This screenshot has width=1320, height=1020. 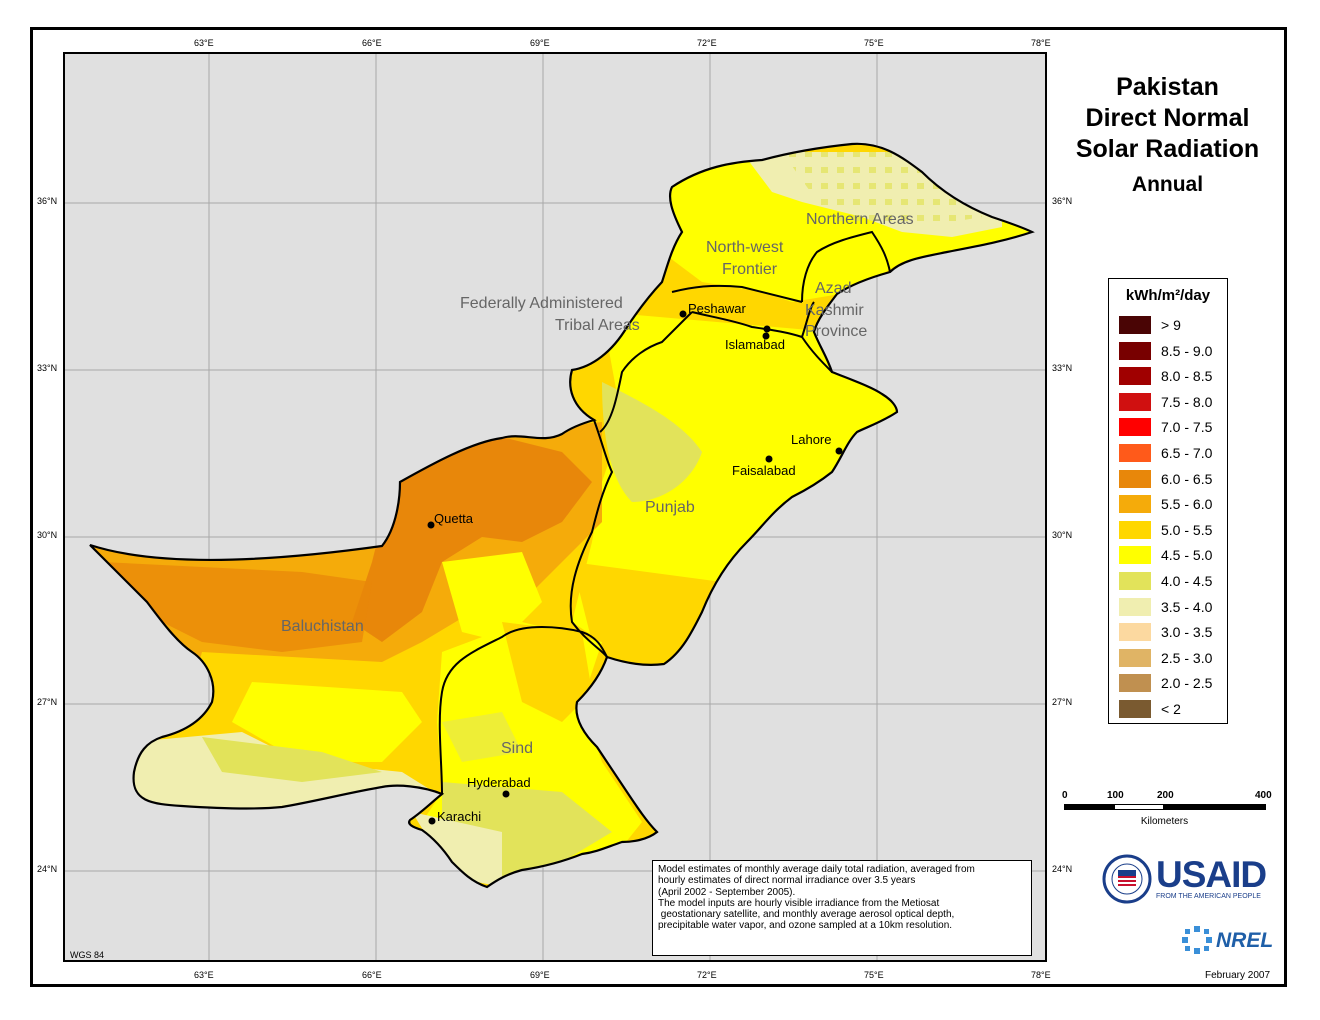 I want to click on legend-item: 3.5 - 4.0, so click(x=1165, y=607).